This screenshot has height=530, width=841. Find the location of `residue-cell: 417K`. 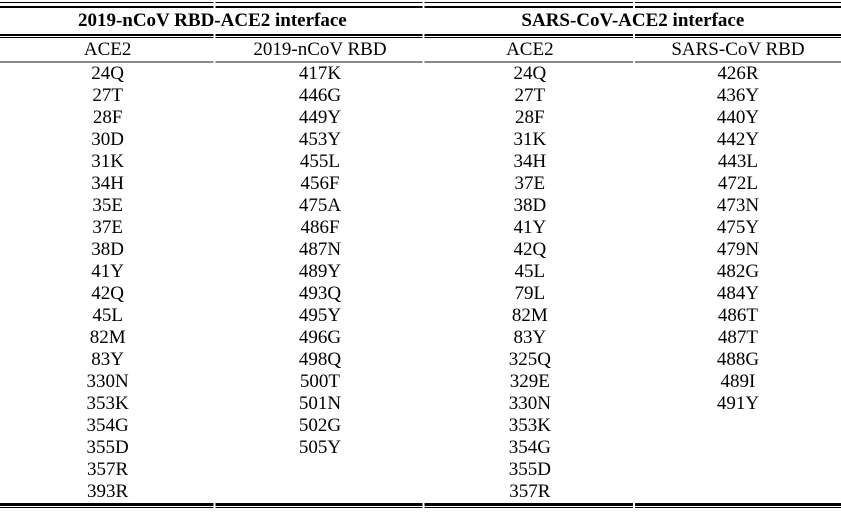

residue-cell: 417K is located at coordinates (320, 73).